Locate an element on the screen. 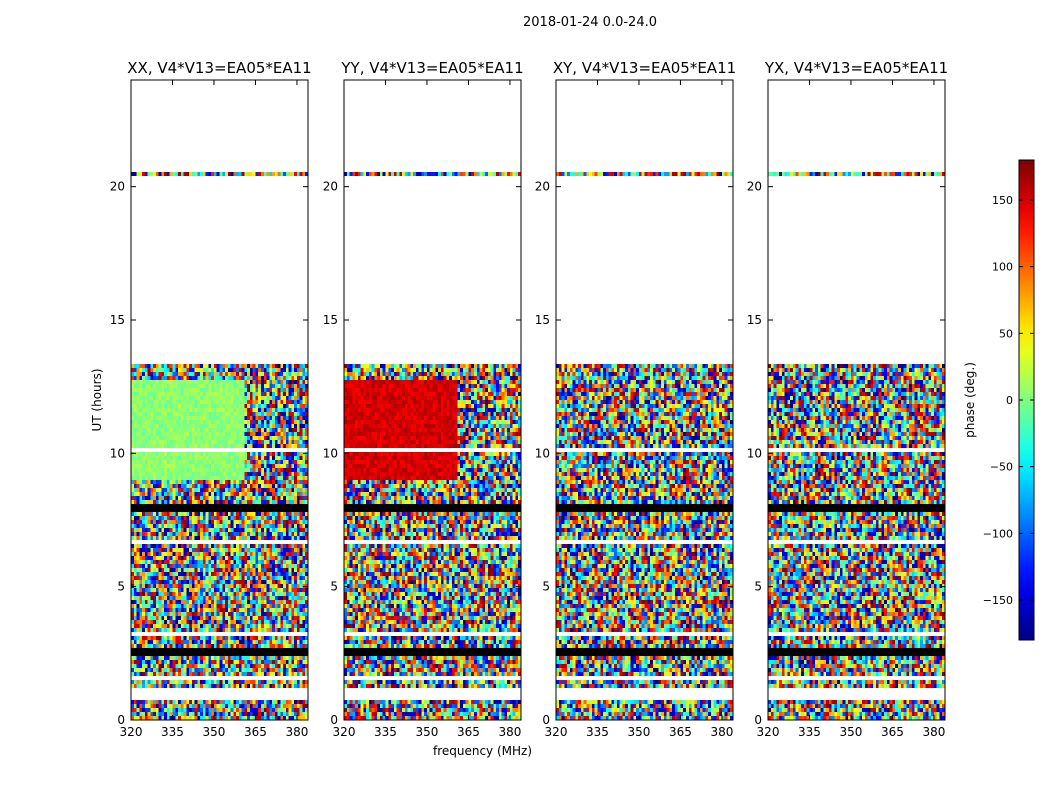  colorbar-tick-label: −100 is located at coordinates (998, 533).